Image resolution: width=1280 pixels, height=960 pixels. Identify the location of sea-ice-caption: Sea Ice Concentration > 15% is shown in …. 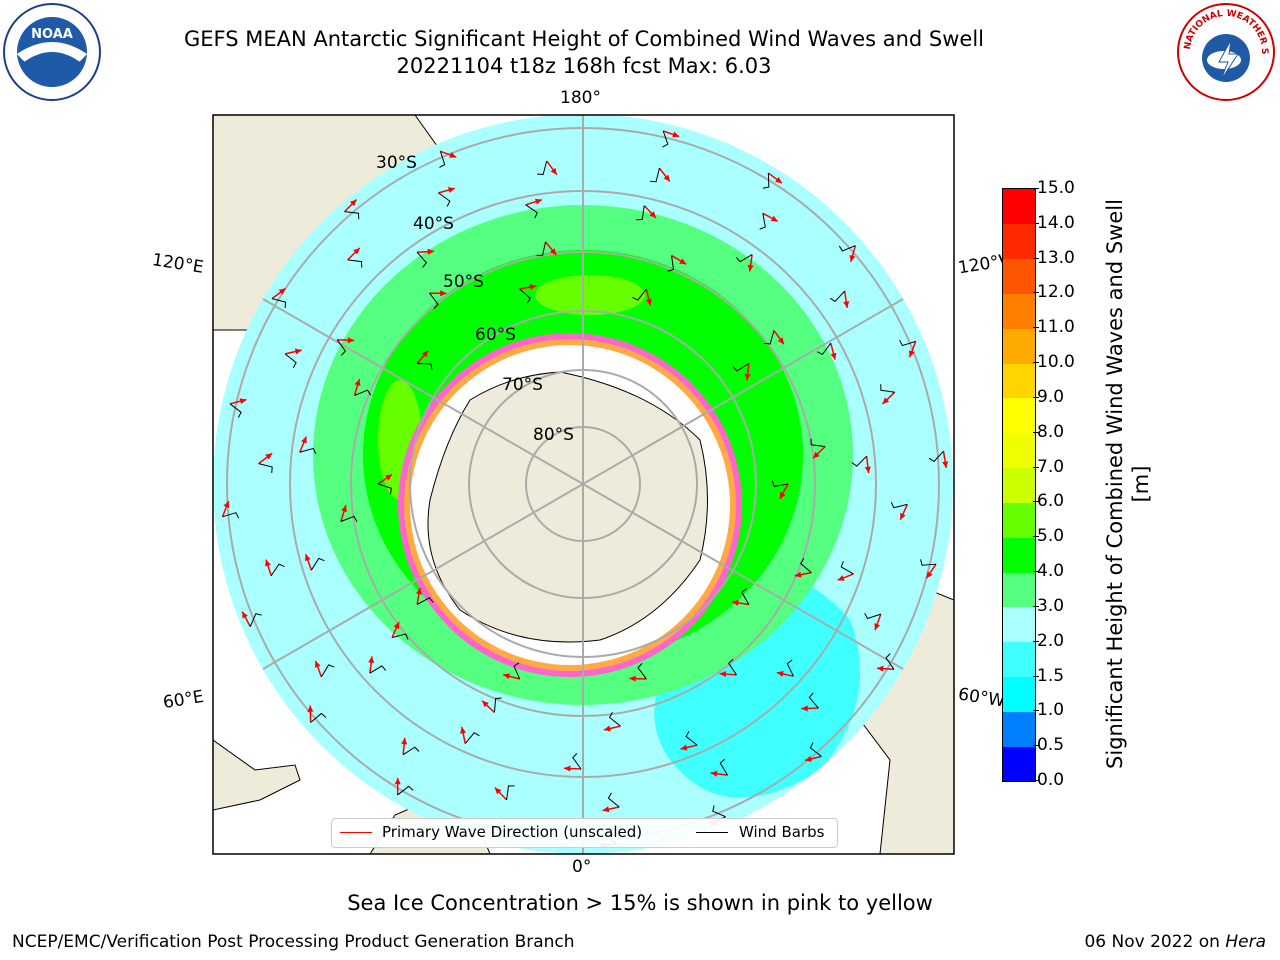
(640, 903).